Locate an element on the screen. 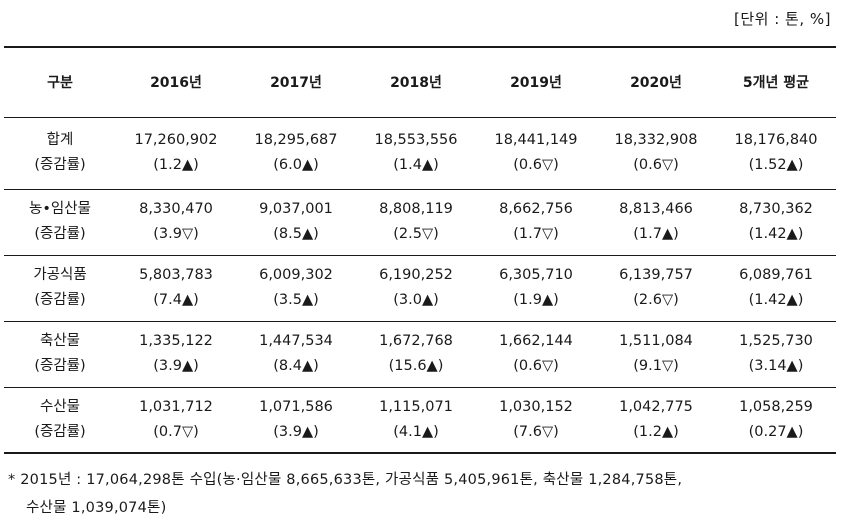  cell-value: 1,335,122 is located at coordinates (176, 341).